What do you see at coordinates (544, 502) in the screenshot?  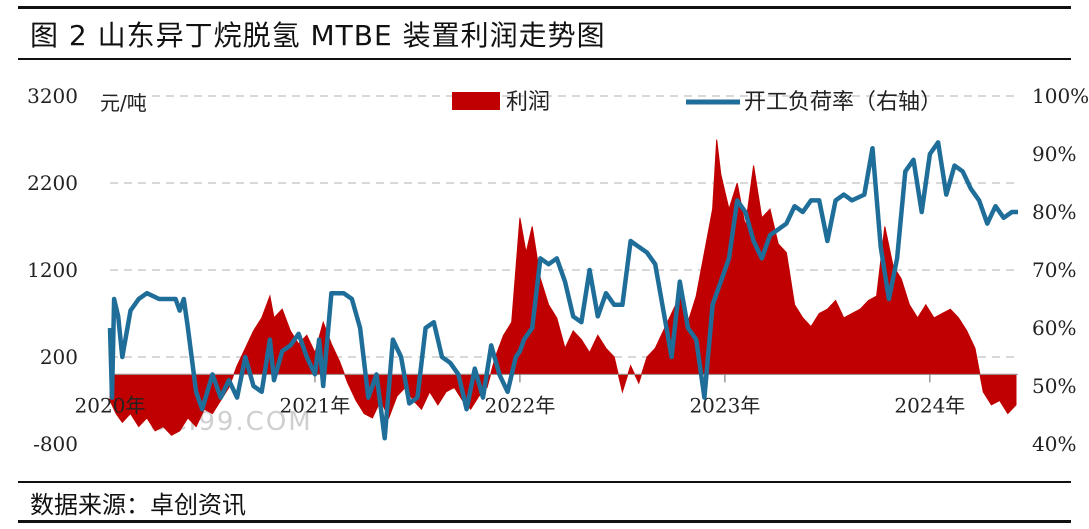 I see `footer: 数据来源：卓创资讯` at bounding box center [544, 502].